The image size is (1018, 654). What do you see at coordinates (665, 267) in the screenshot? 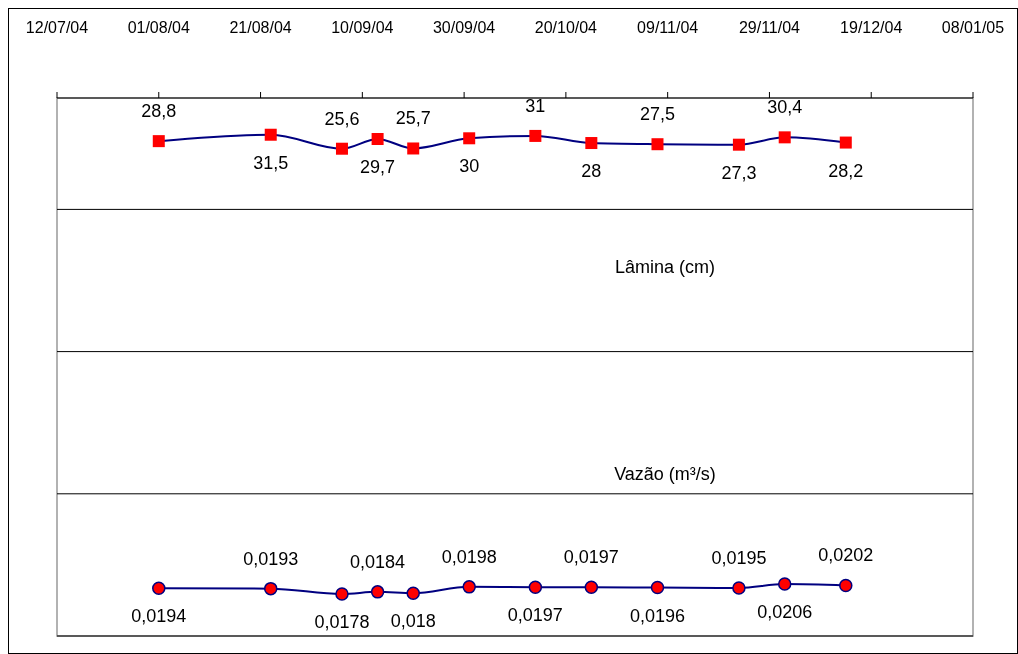
I see `y-axis-title: Lâmina (cm)` at bounding box center [665, 267].